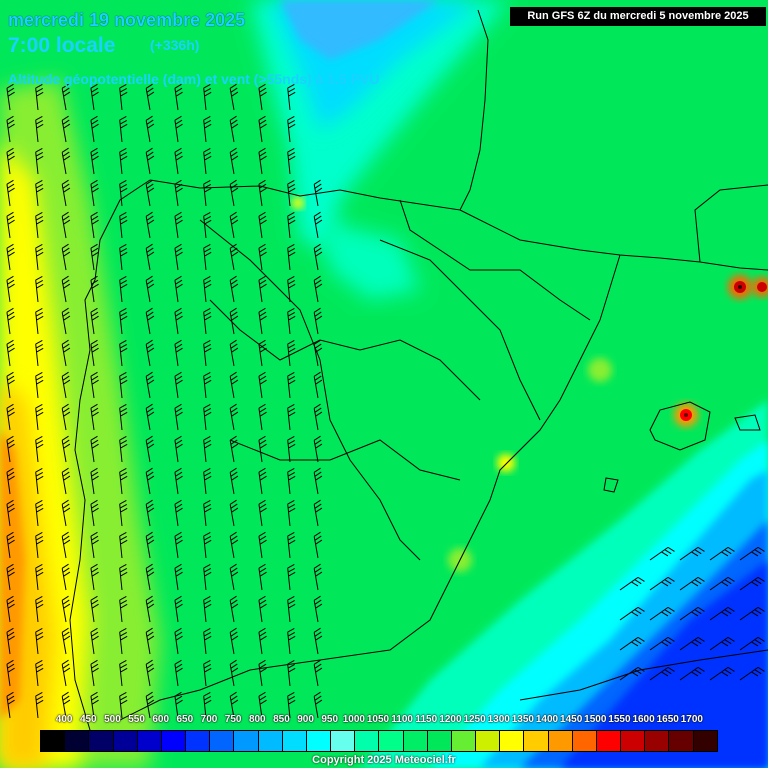  I want to click on legend-label: 1450, so click(571, 719).